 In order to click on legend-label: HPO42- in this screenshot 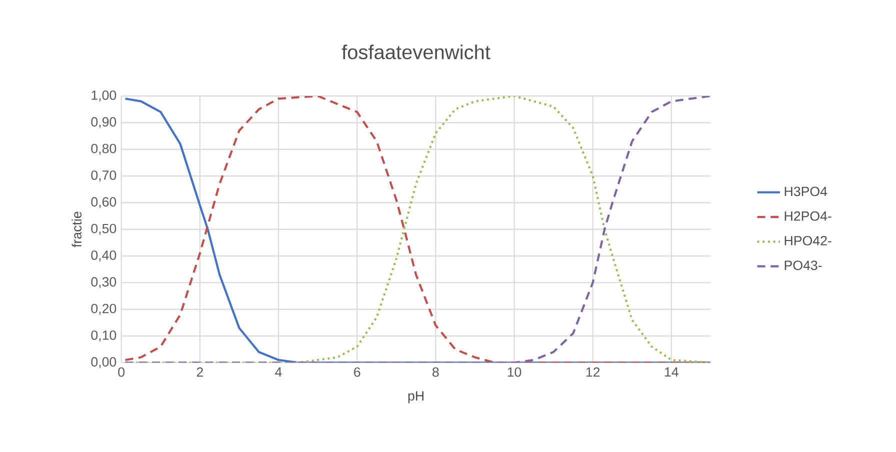, I will do `click(808, 241)`.